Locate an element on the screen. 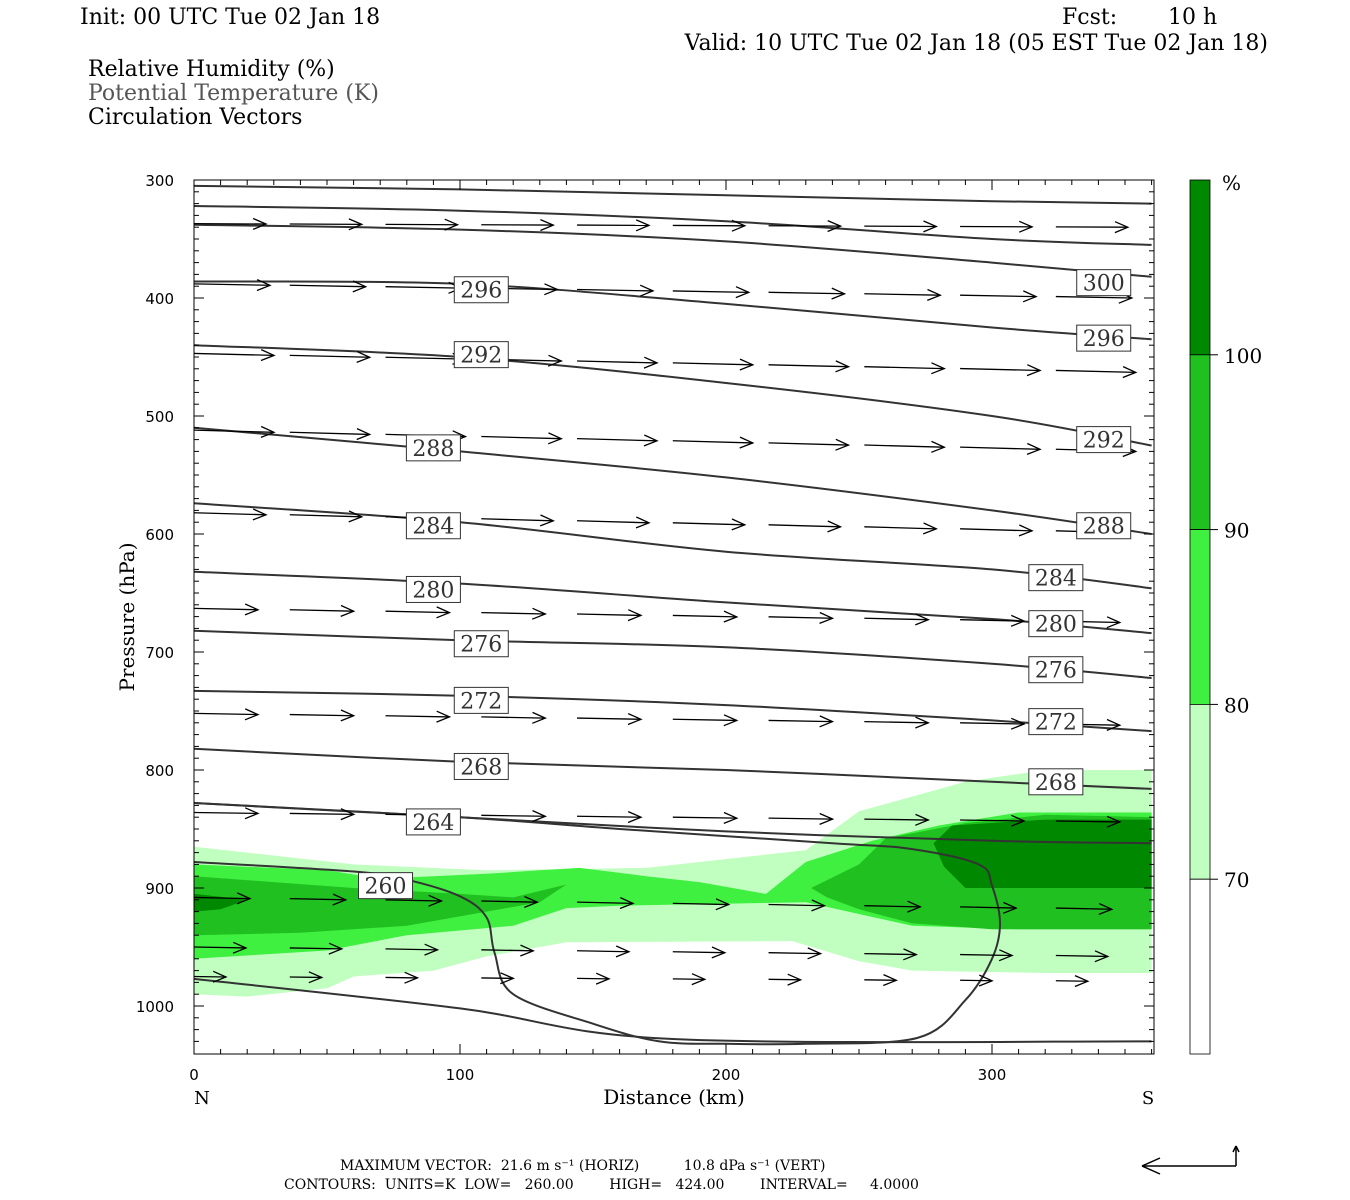 The height and width of the screenshot is (1200, 1350). svg-text: 268 is located at coordinates (481, 767).